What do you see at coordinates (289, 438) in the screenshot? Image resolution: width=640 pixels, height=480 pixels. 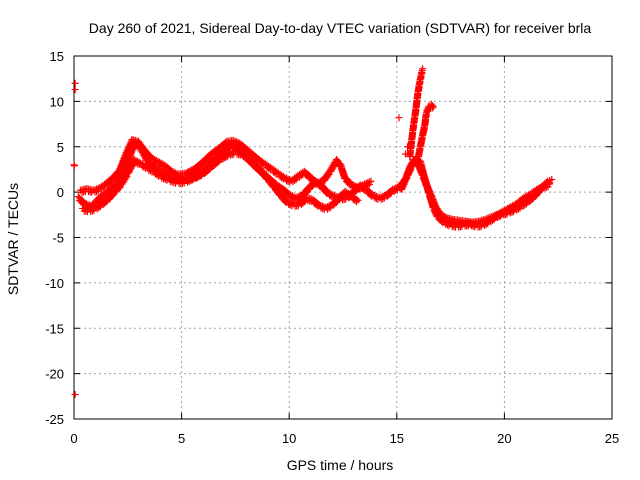 I see `x-tick-label: 10` at bounding box center [289, 438].